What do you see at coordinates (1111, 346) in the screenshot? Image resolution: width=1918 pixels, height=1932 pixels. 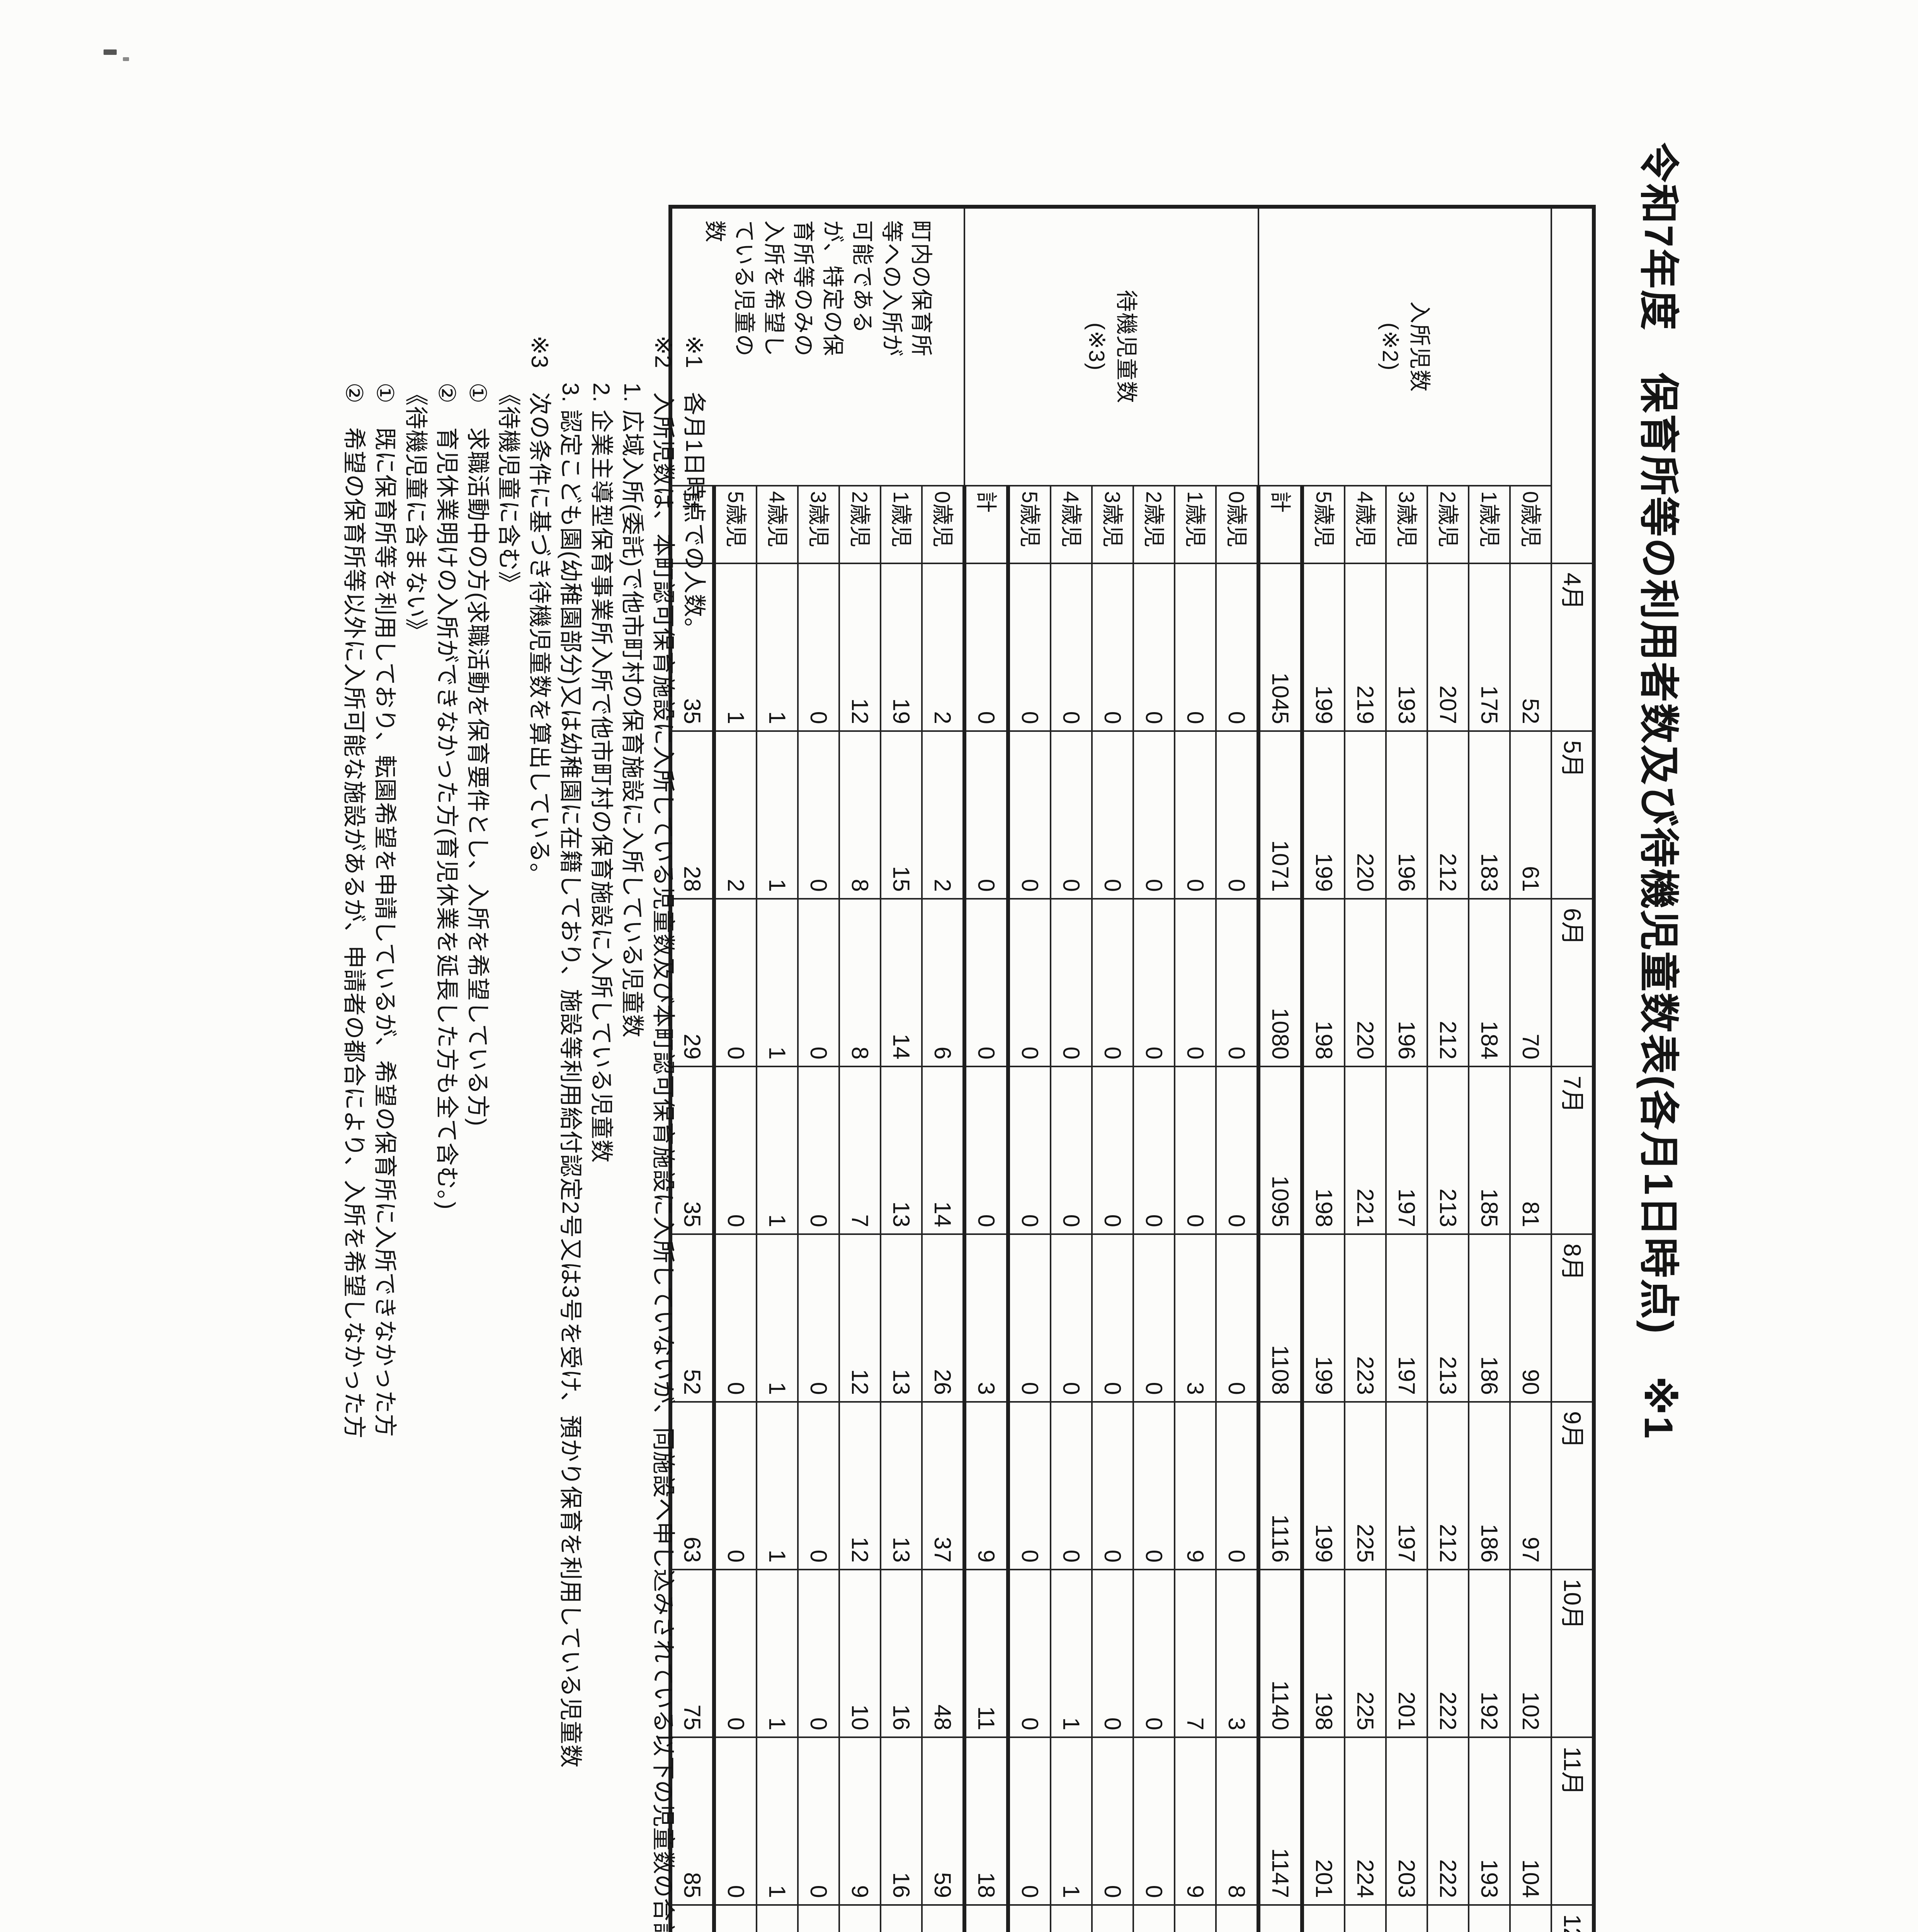 I see `section-label: 待機児童数 (※3)` at bounding box center [1111, 346].